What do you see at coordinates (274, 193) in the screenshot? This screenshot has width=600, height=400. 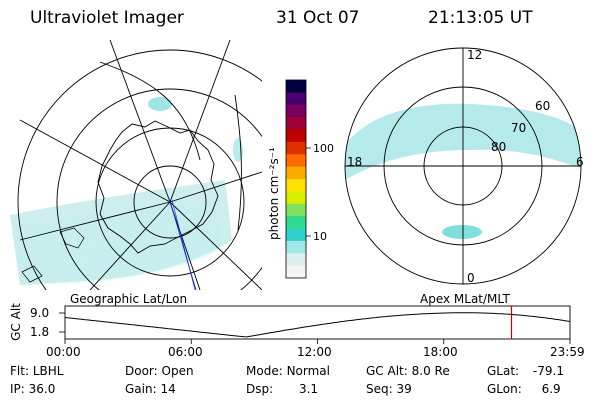 I see `colorbar-unit-label: photon cm⁻²s⁻¹` at bounding box center [274, 193].